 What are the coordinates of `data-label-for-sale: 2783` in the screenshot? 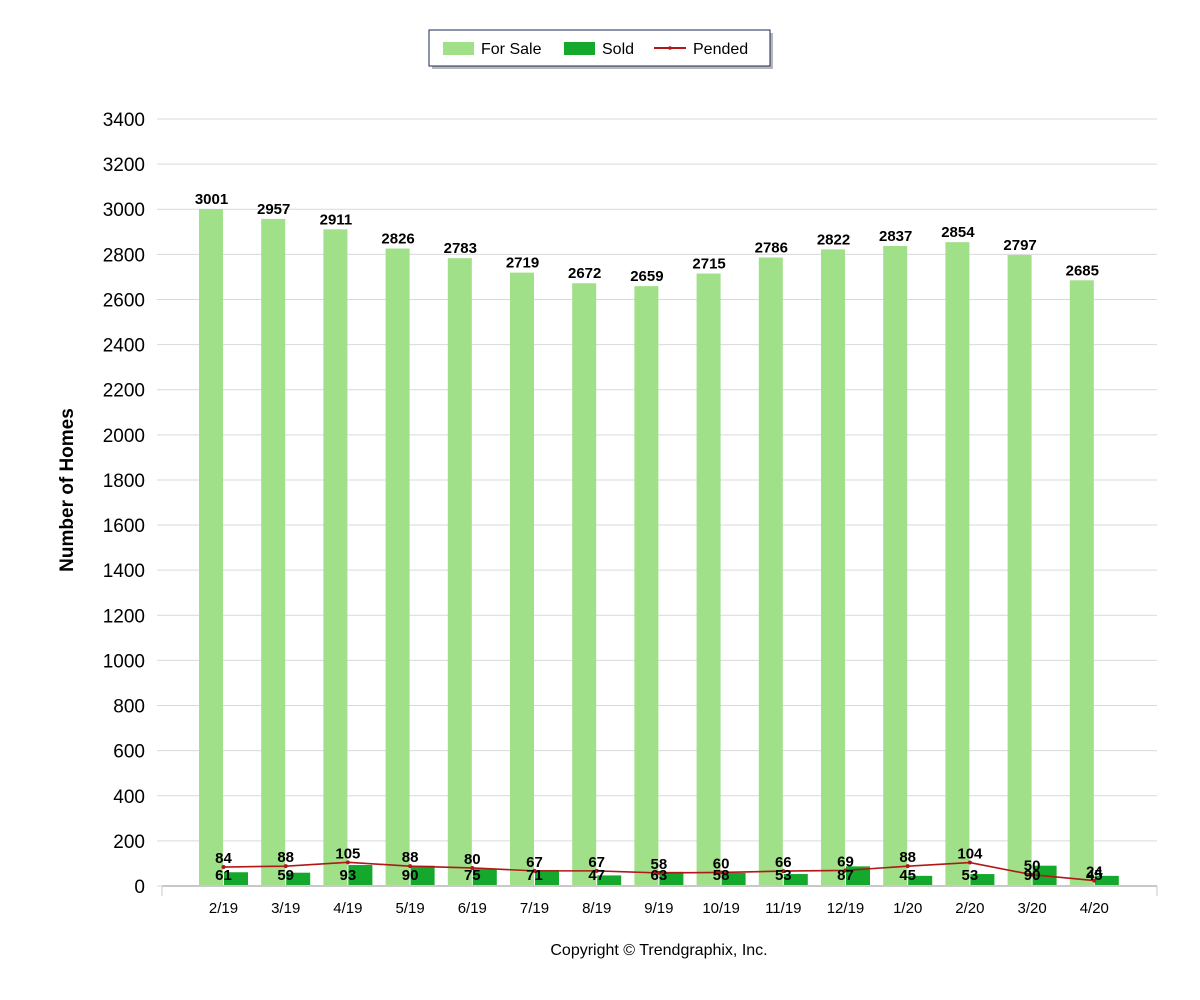 It's located at (460, 248).